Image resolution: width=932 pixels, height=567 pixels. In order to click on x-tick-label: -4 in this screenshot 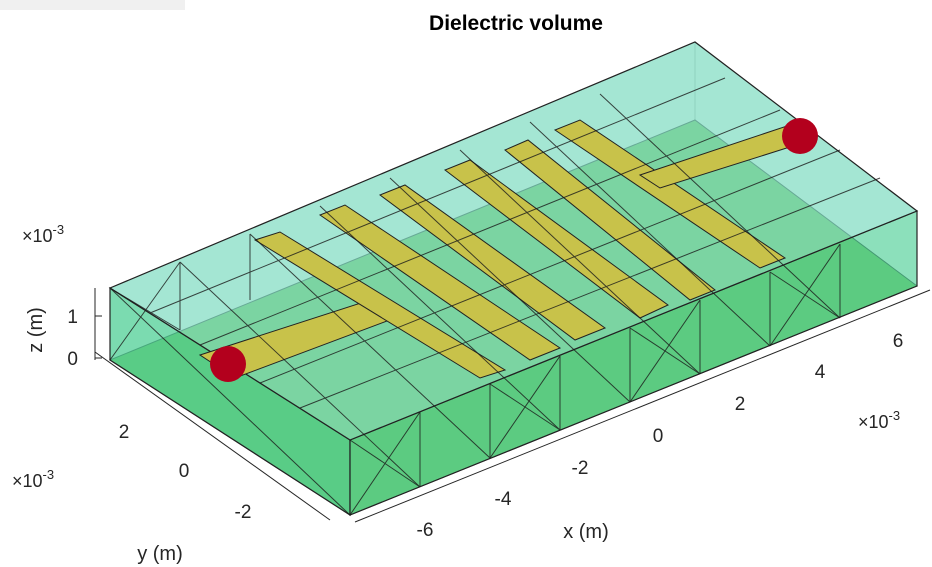, I will do `click(503, 499)`.